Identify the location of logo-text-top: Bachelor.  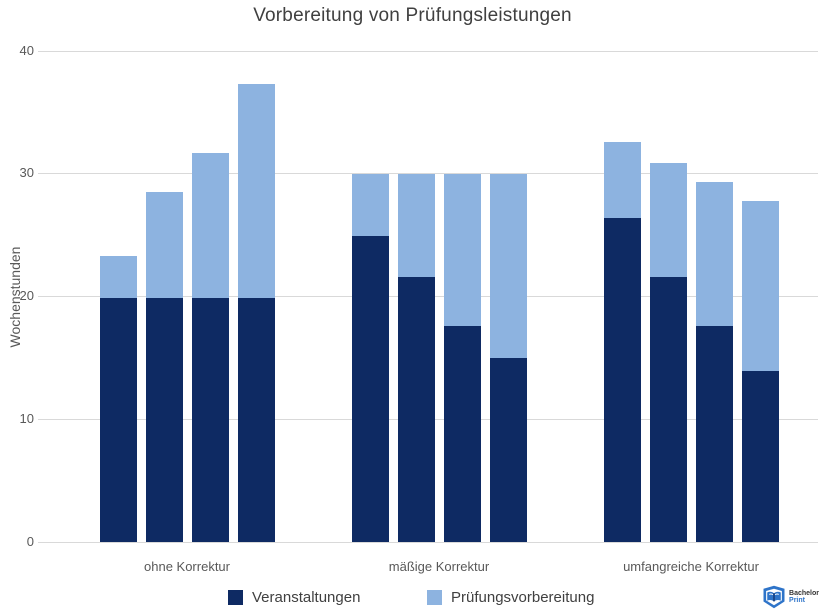
(804, 593).